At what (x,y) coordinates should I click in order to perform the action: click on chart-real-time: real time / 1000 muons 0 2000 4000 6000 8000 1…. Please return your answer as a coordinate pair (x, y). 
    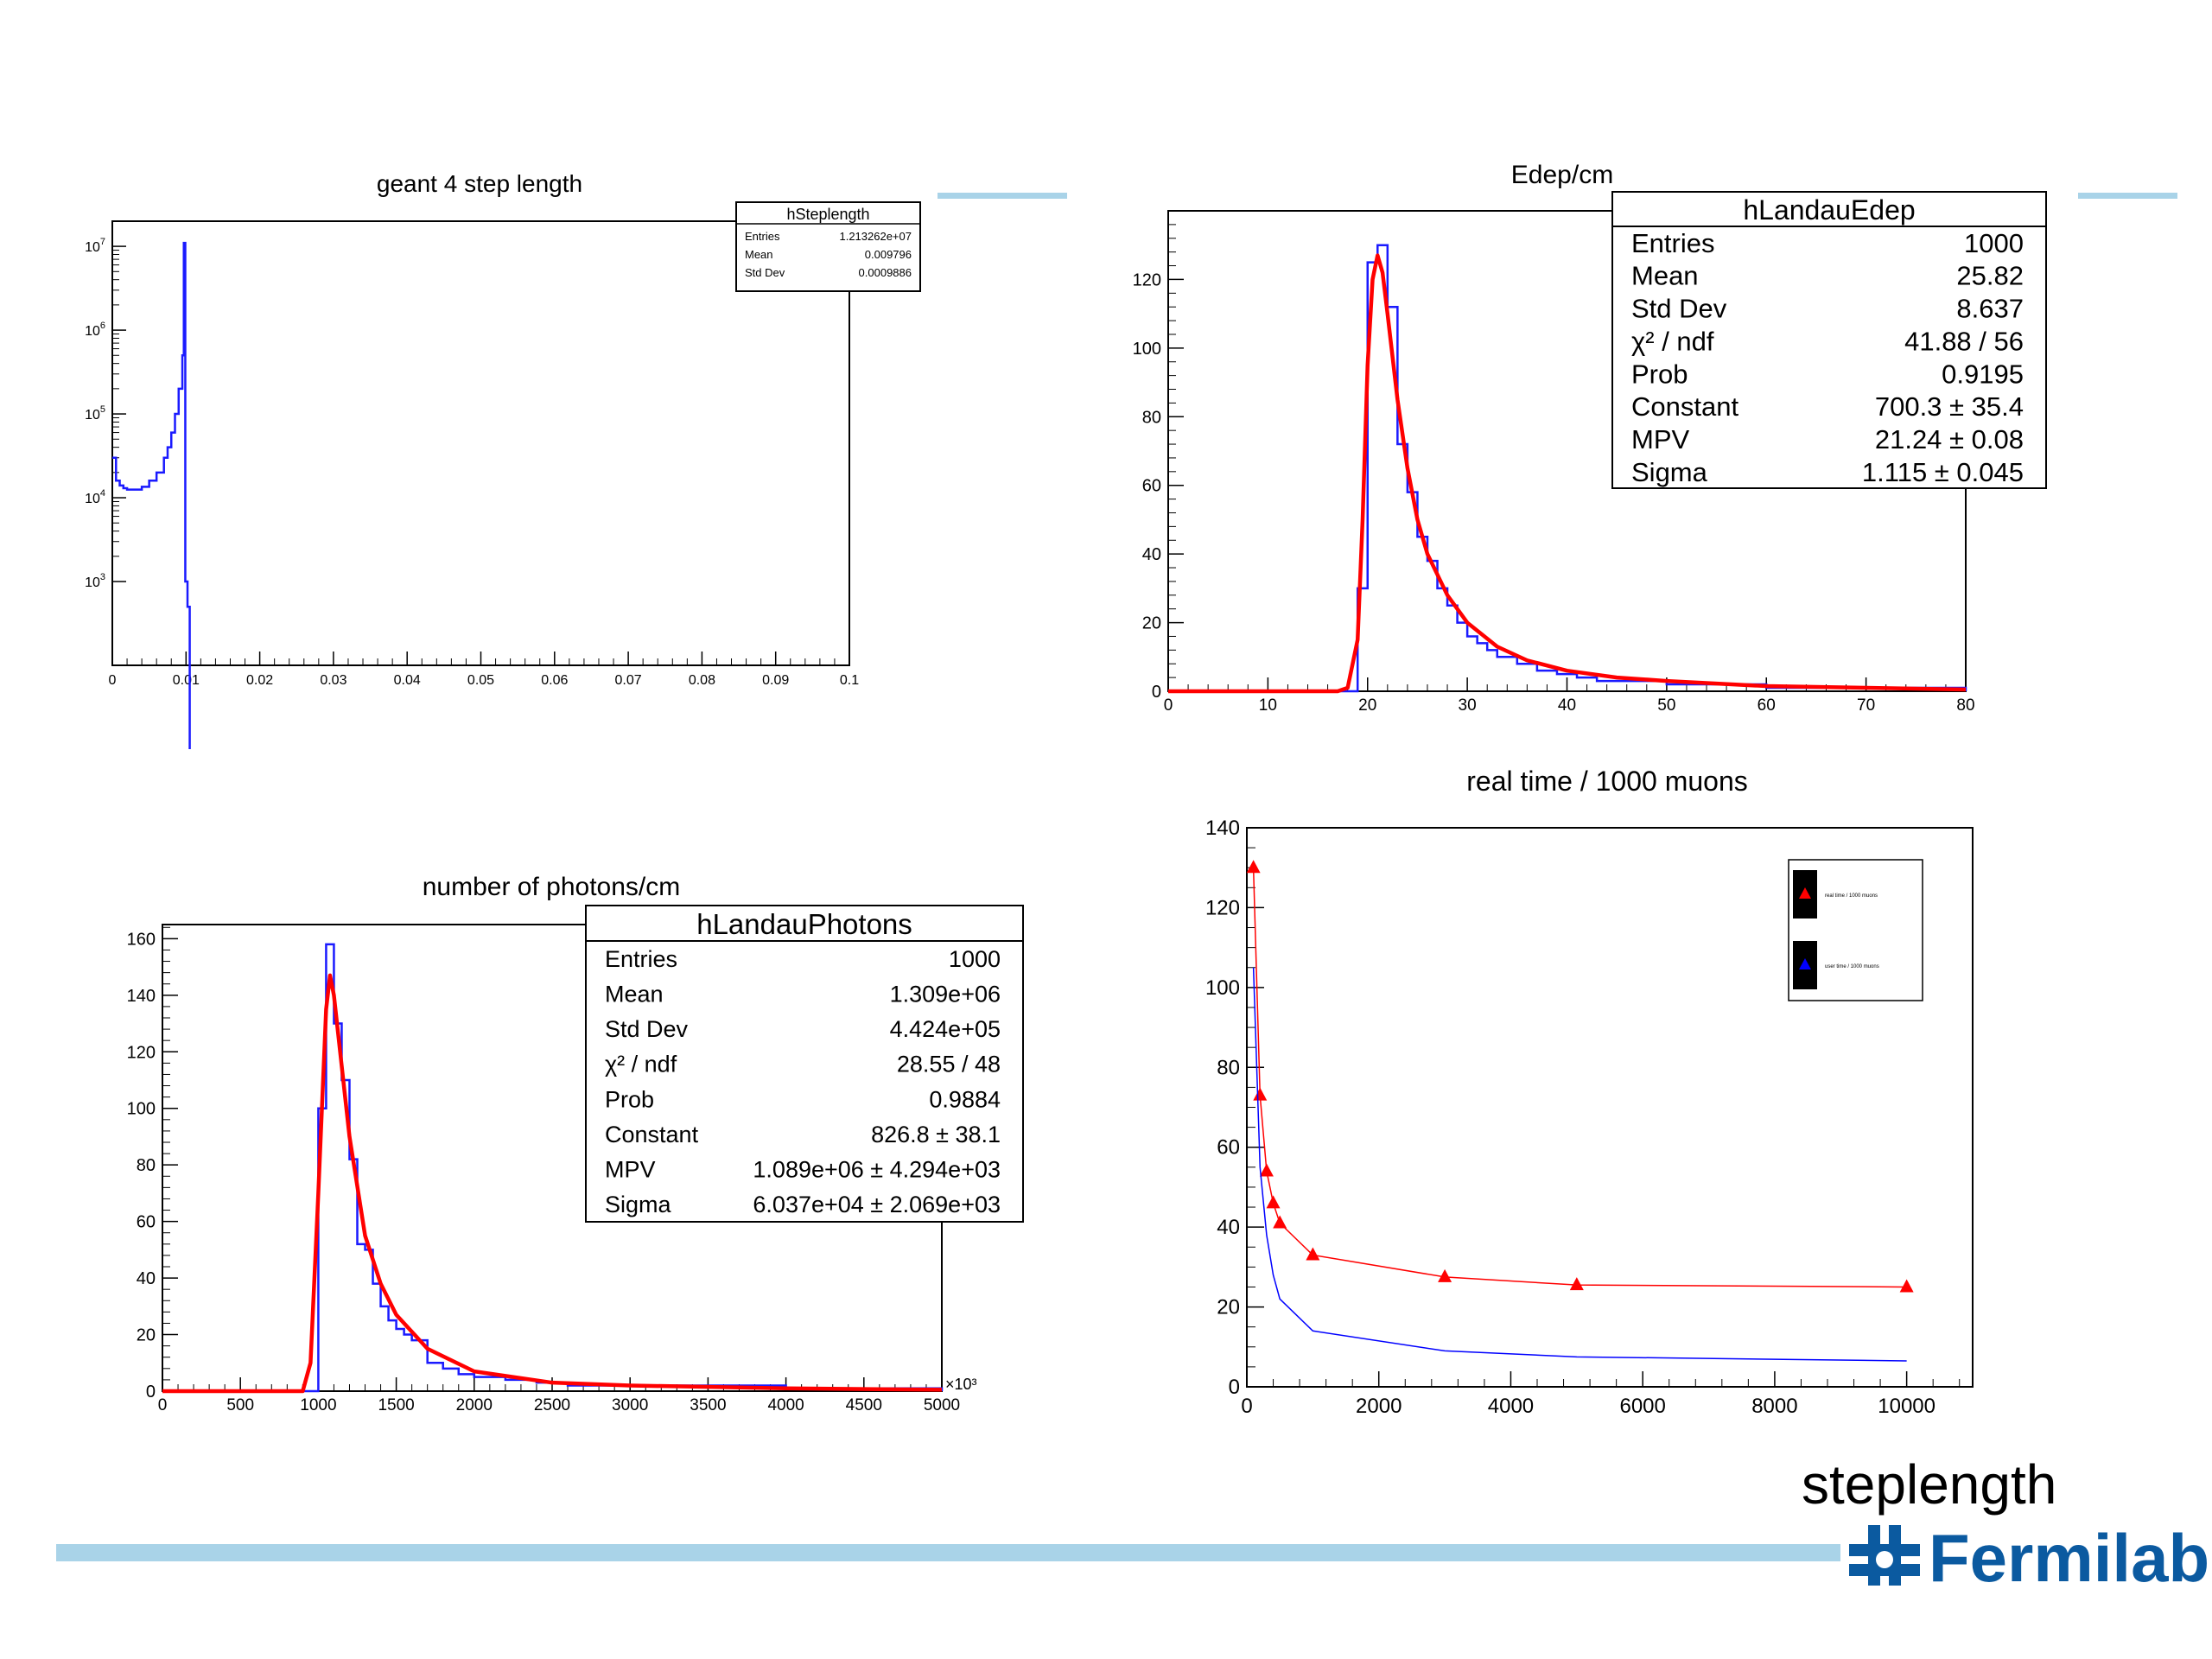
    Looking at the image, I should click on (1589, 1092).